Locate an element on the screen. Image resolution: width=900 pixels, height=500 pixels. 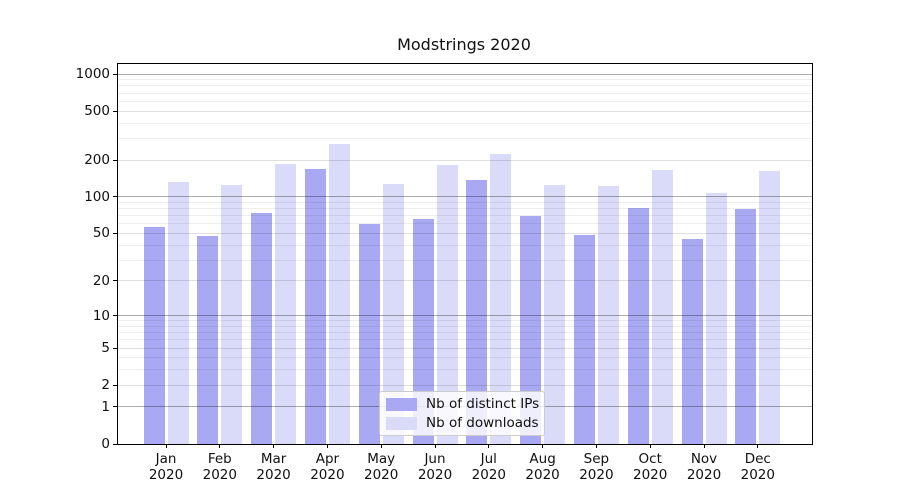
x-tick-may-2020 is located at coordinates (381, 446).